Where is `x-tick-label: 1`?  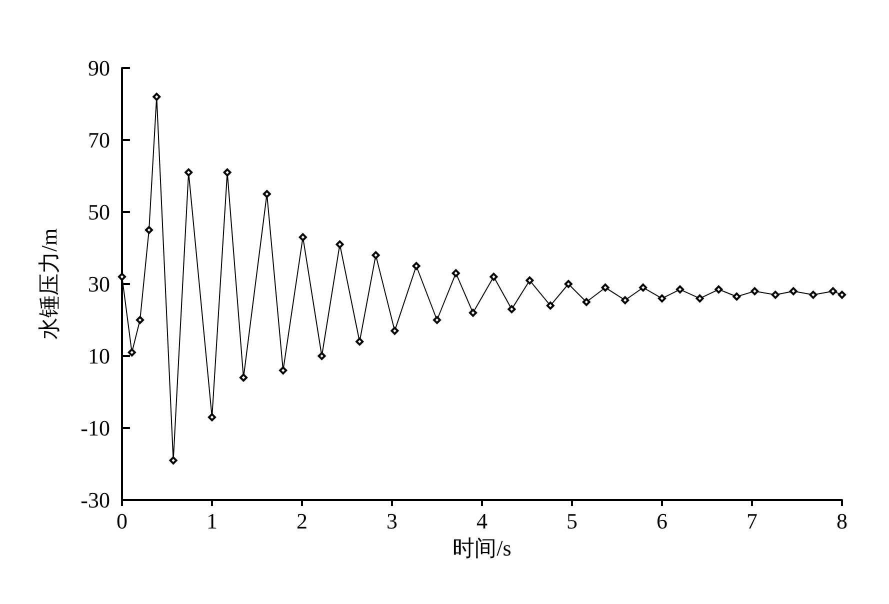
x-tick-label: 1 is located at coordinates (212, 521).